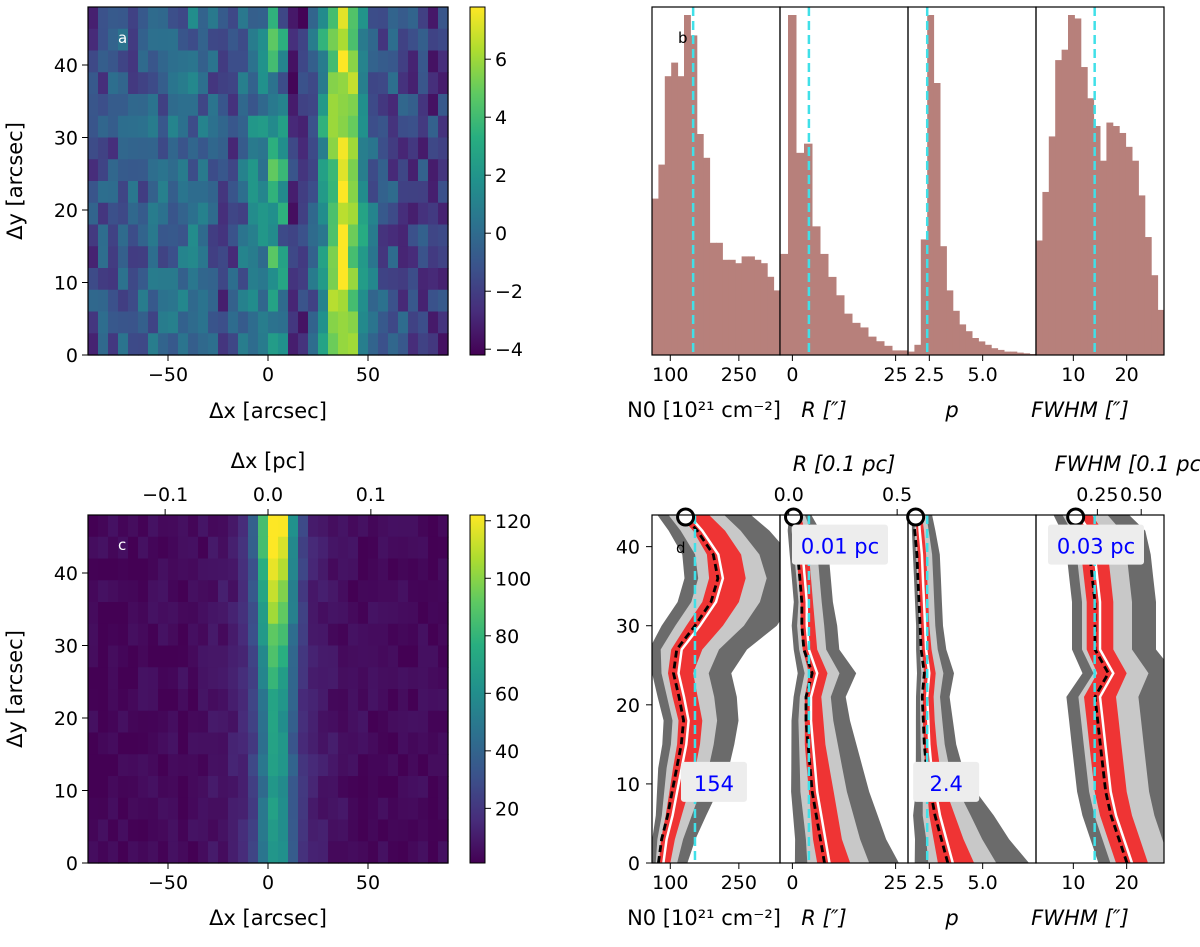  What do you see at coordinates (66, 211) in the screenshot?
I see `y-tick-label: 20` at bounding box center [66, 211].